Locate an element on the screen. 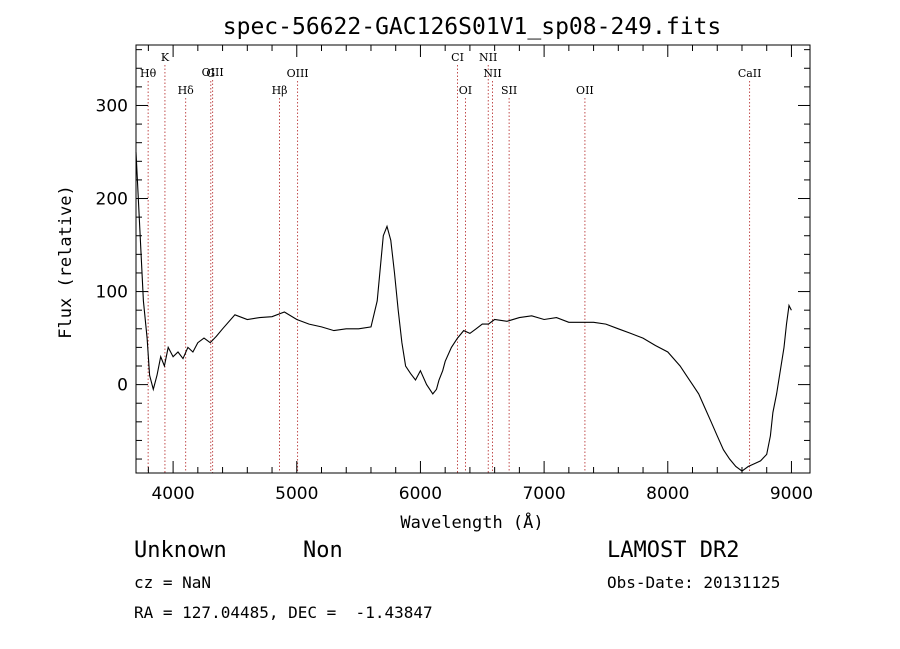 The height and width of the screenshot is (649, 900). spectral-line-label: OII is located at coordinates (585, 90).